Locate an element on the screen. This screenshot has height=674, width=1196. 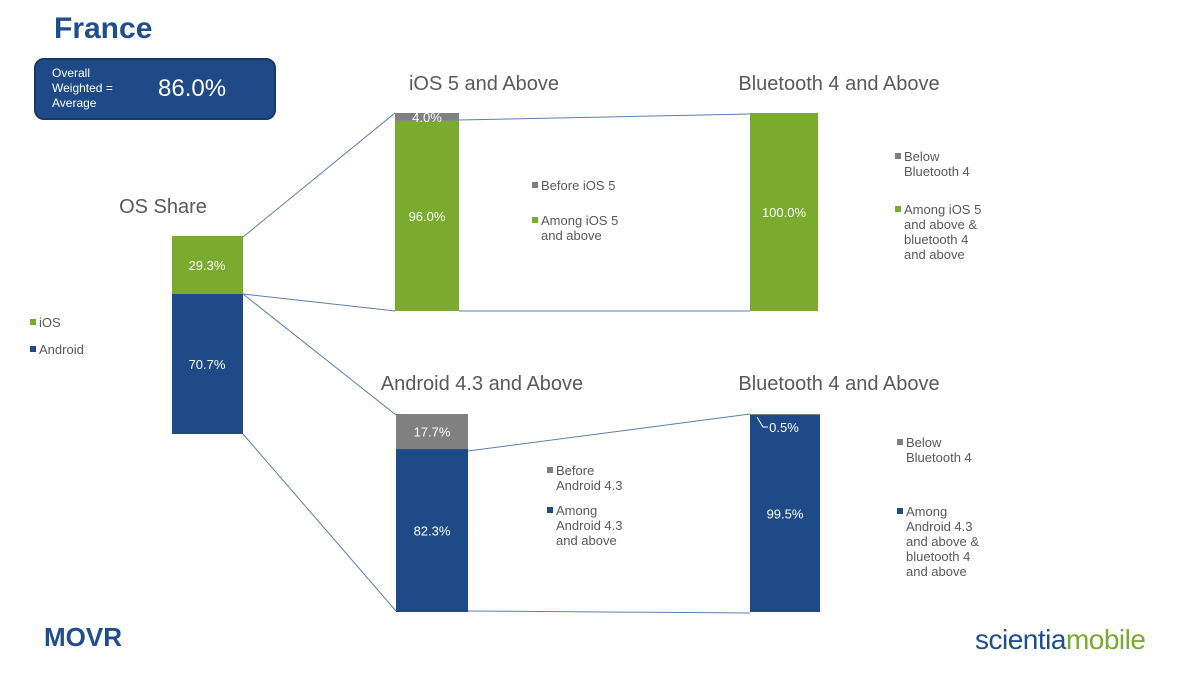
callout-line is located at coordinates (762, 422).